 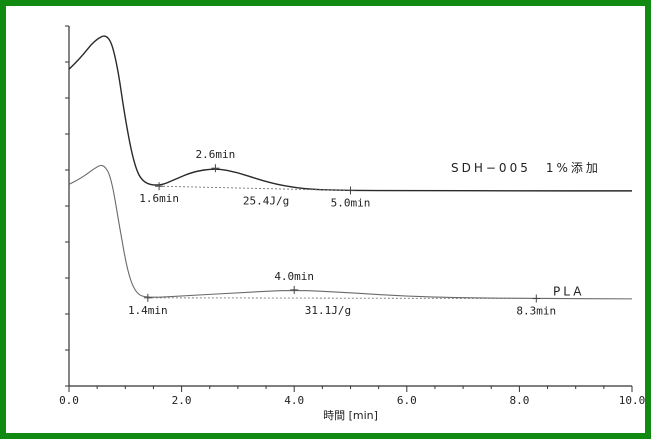 What do you see at coordinates (568, 291) in the screenshot?
I see `series-name-2: PLA` at bounding box center [568, 291].